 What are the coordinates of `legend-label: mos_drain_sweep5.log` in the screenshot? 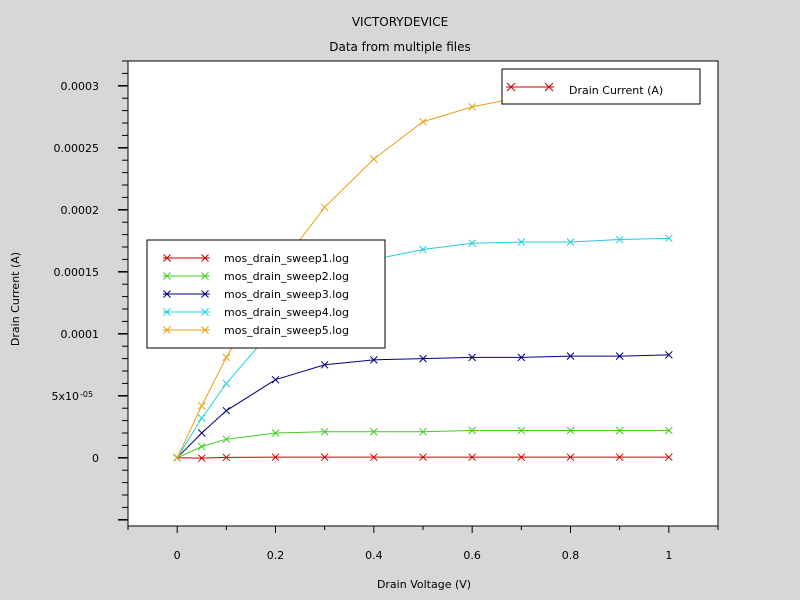 It's located at (286, 330).